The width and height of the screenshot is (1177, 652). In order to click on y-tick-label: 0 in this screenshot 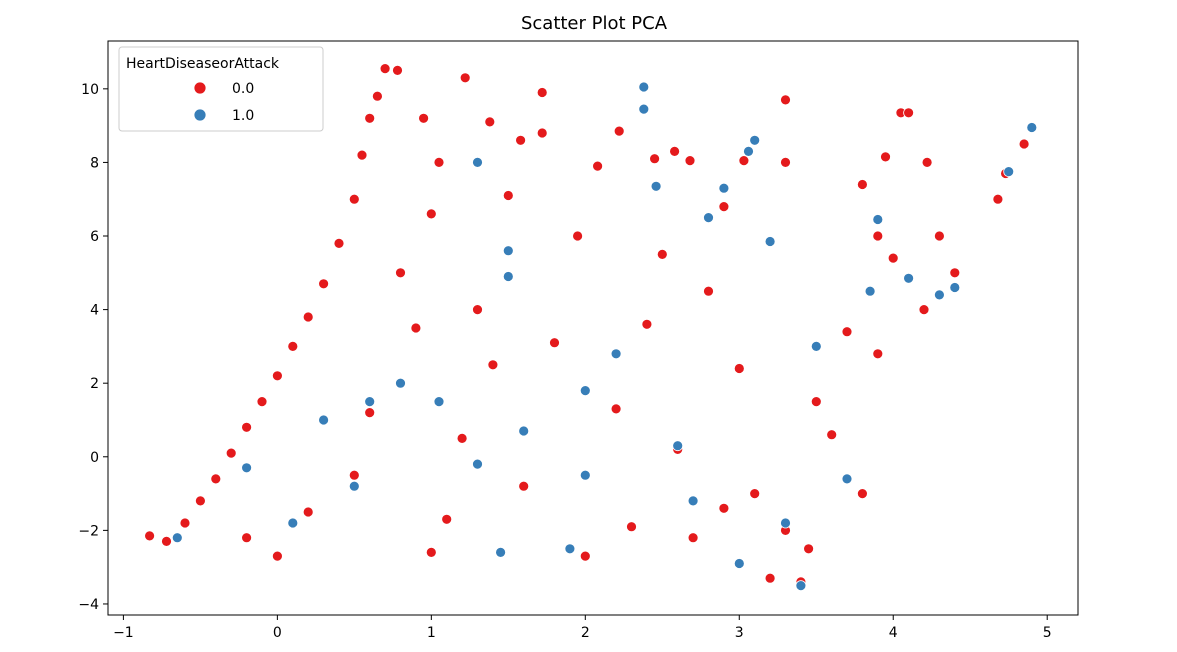, I will do `click(94, 458)`.